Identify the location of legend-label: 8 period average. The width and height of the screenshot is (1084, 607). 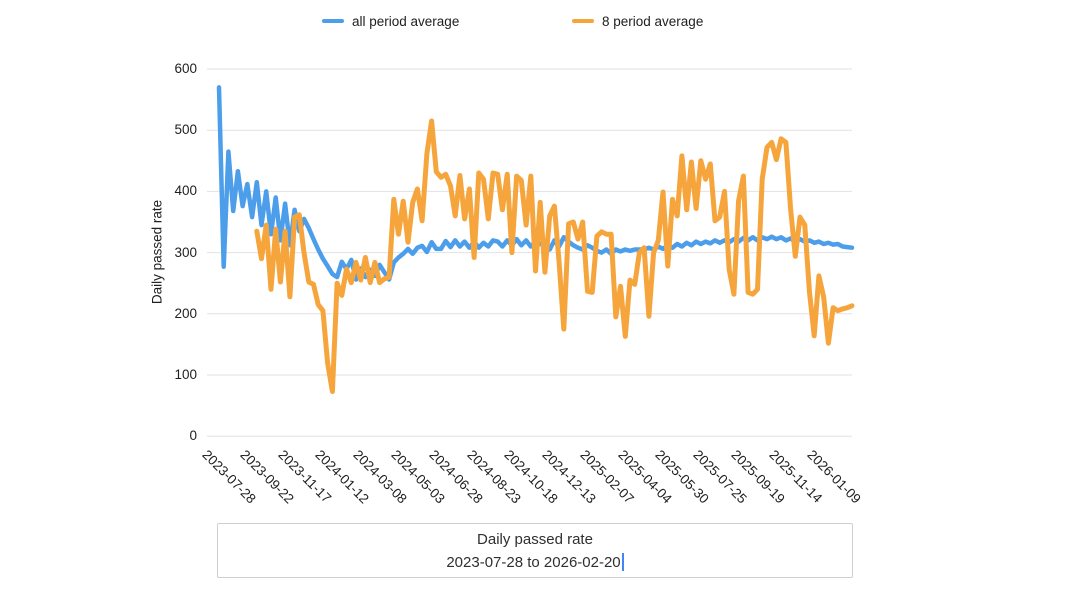
(653, 21).